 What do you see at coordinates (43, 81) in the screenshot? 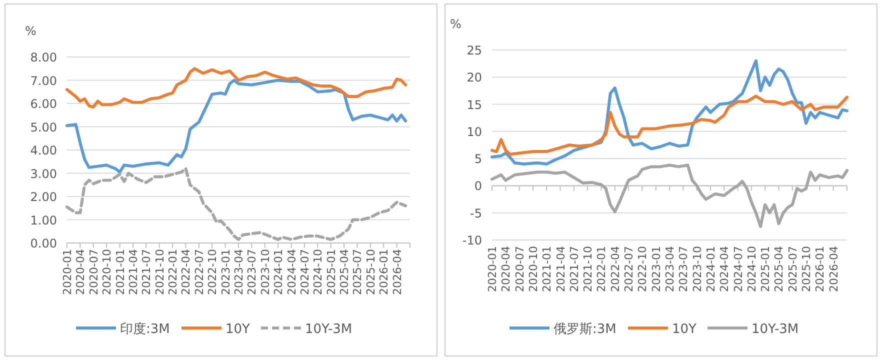
I see `y-tick-label: 7.00` at bounding box center [43, 81].